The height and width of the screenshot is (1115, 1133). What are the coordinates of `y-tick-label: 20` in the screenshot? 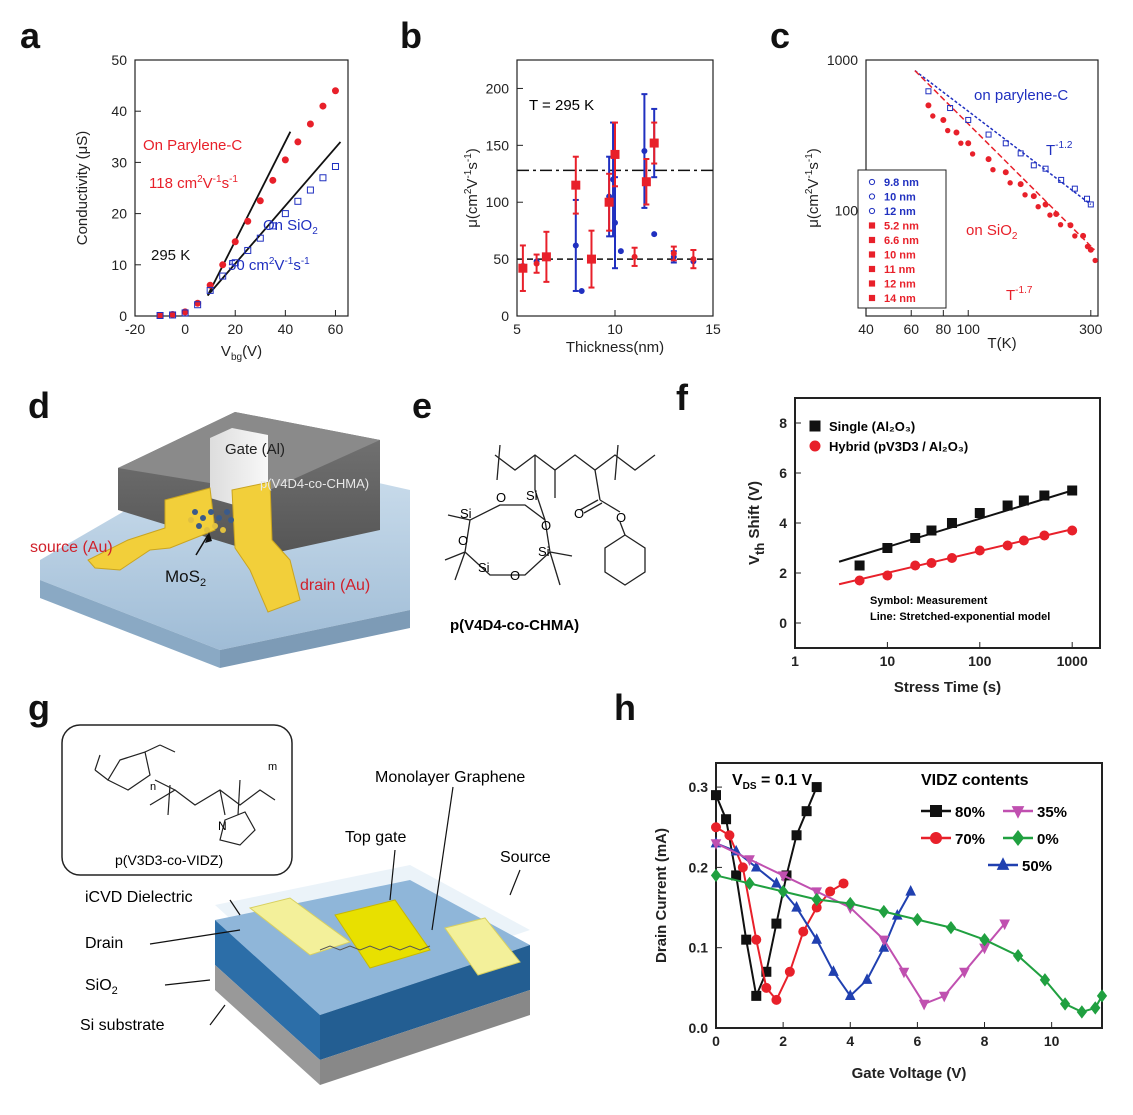 It's located at (119, 214).